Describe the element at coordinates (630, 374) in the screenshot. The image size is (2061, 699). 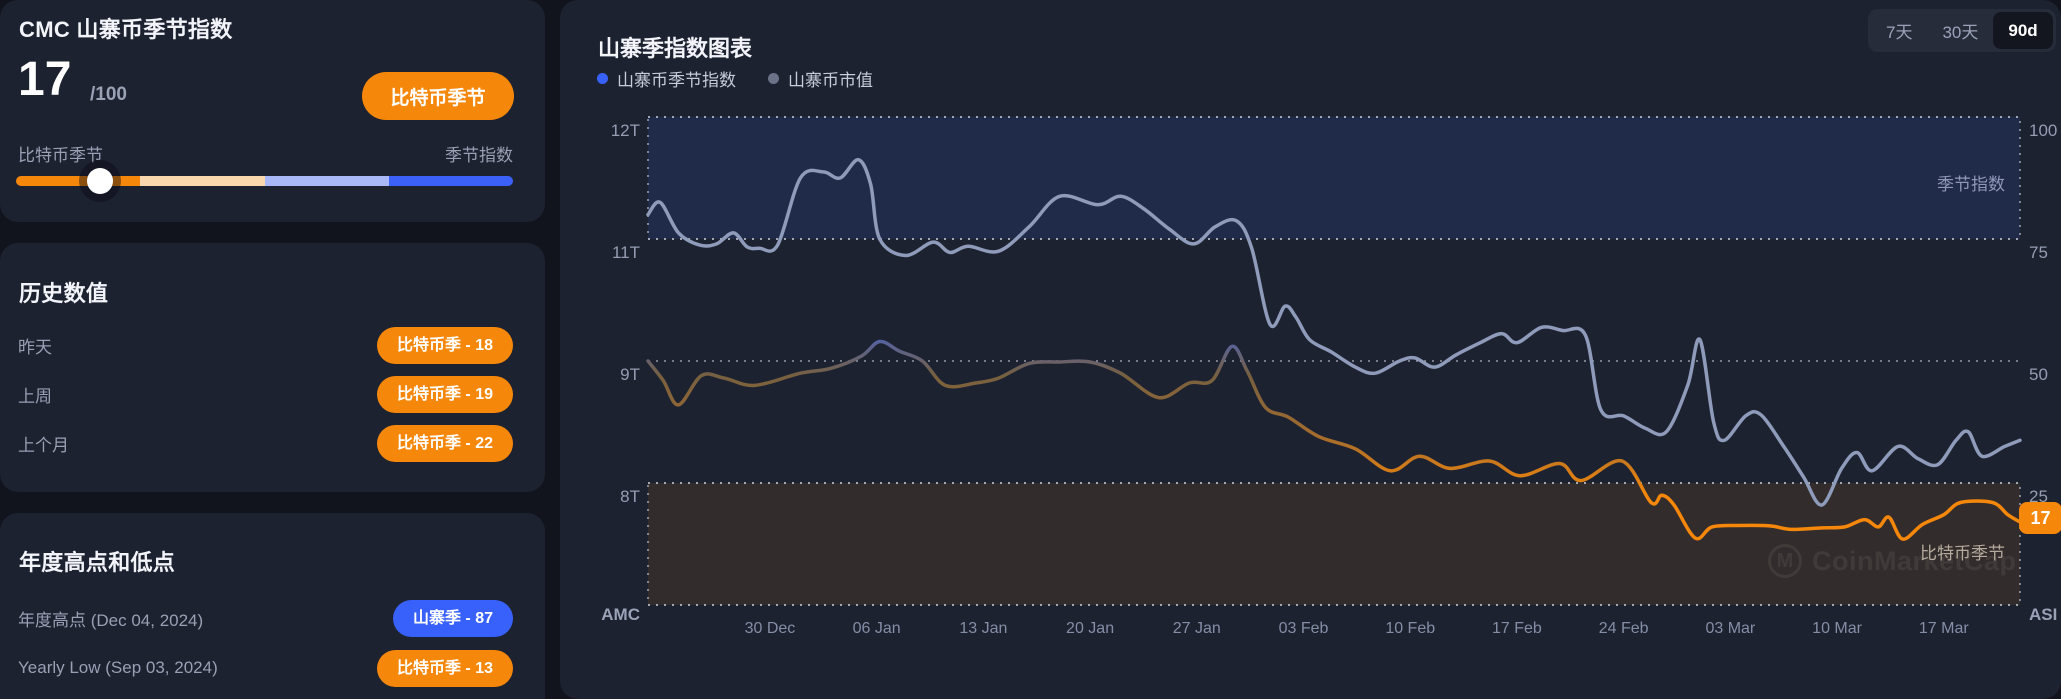
I see `y-axis-left-tick: 9T` at that location.